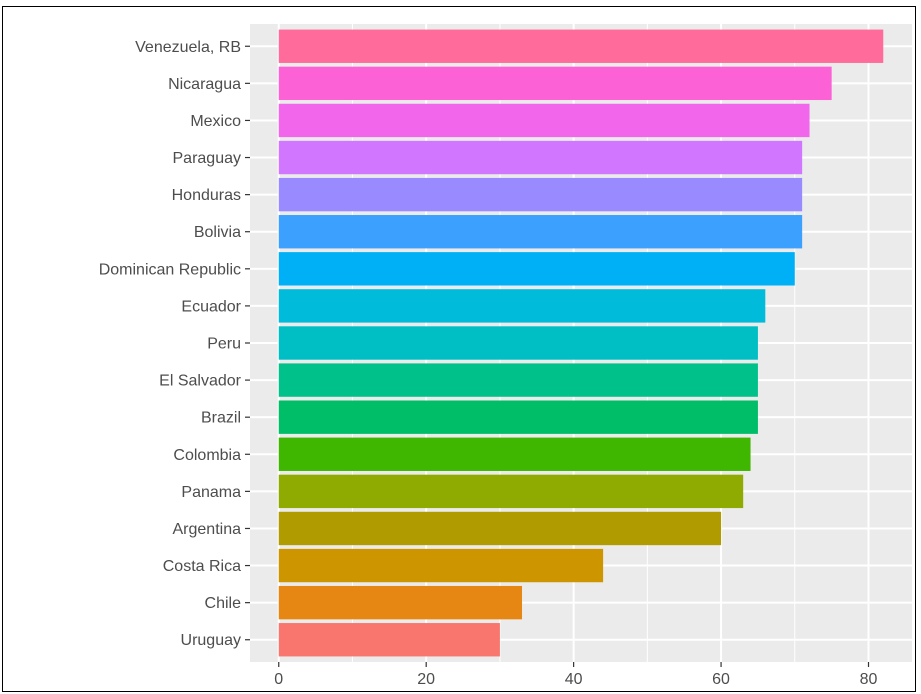 The height and width of the screenshot is (694, 921). I want to click on x-axis: 0 20 40 60 80, so click(576, 675).